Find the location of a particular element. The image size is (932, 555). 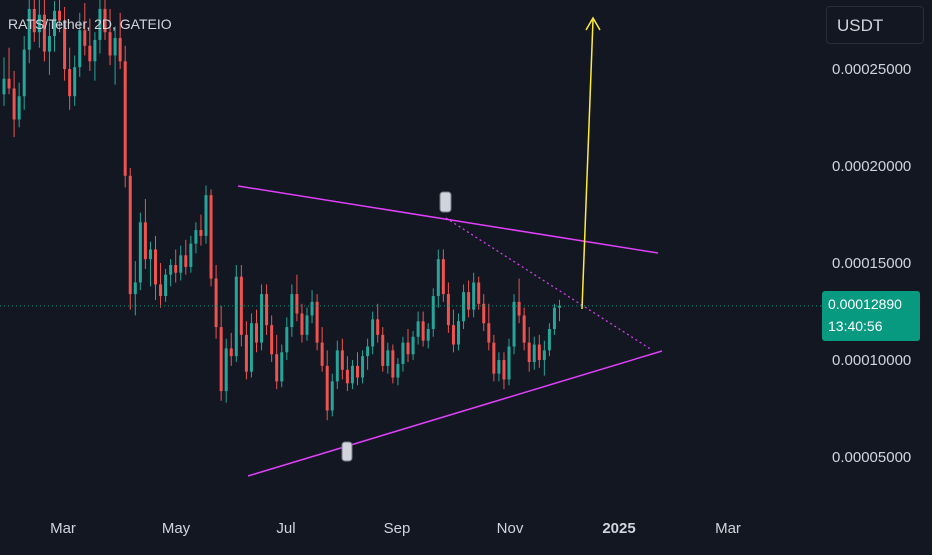

x-tick-label: 2025 is located at coordinates (619, 528).